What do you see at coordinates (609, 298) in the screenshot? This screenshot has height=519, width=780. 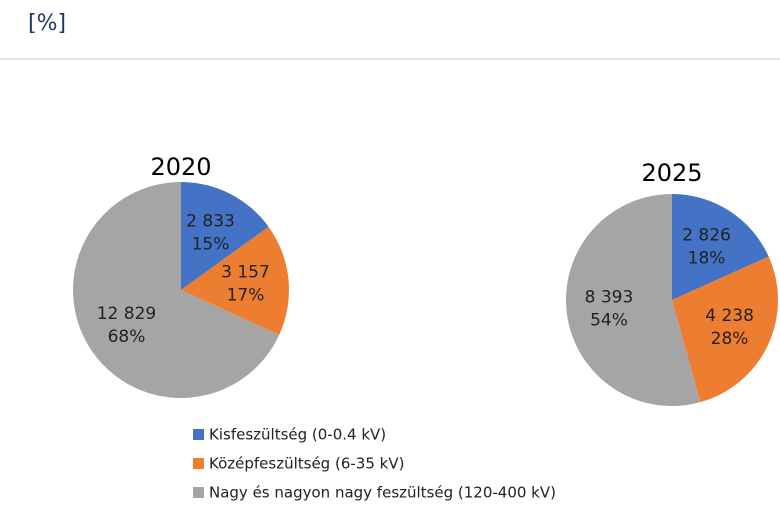 I see `value-label: 8 393` at bounding box center [609, 298].